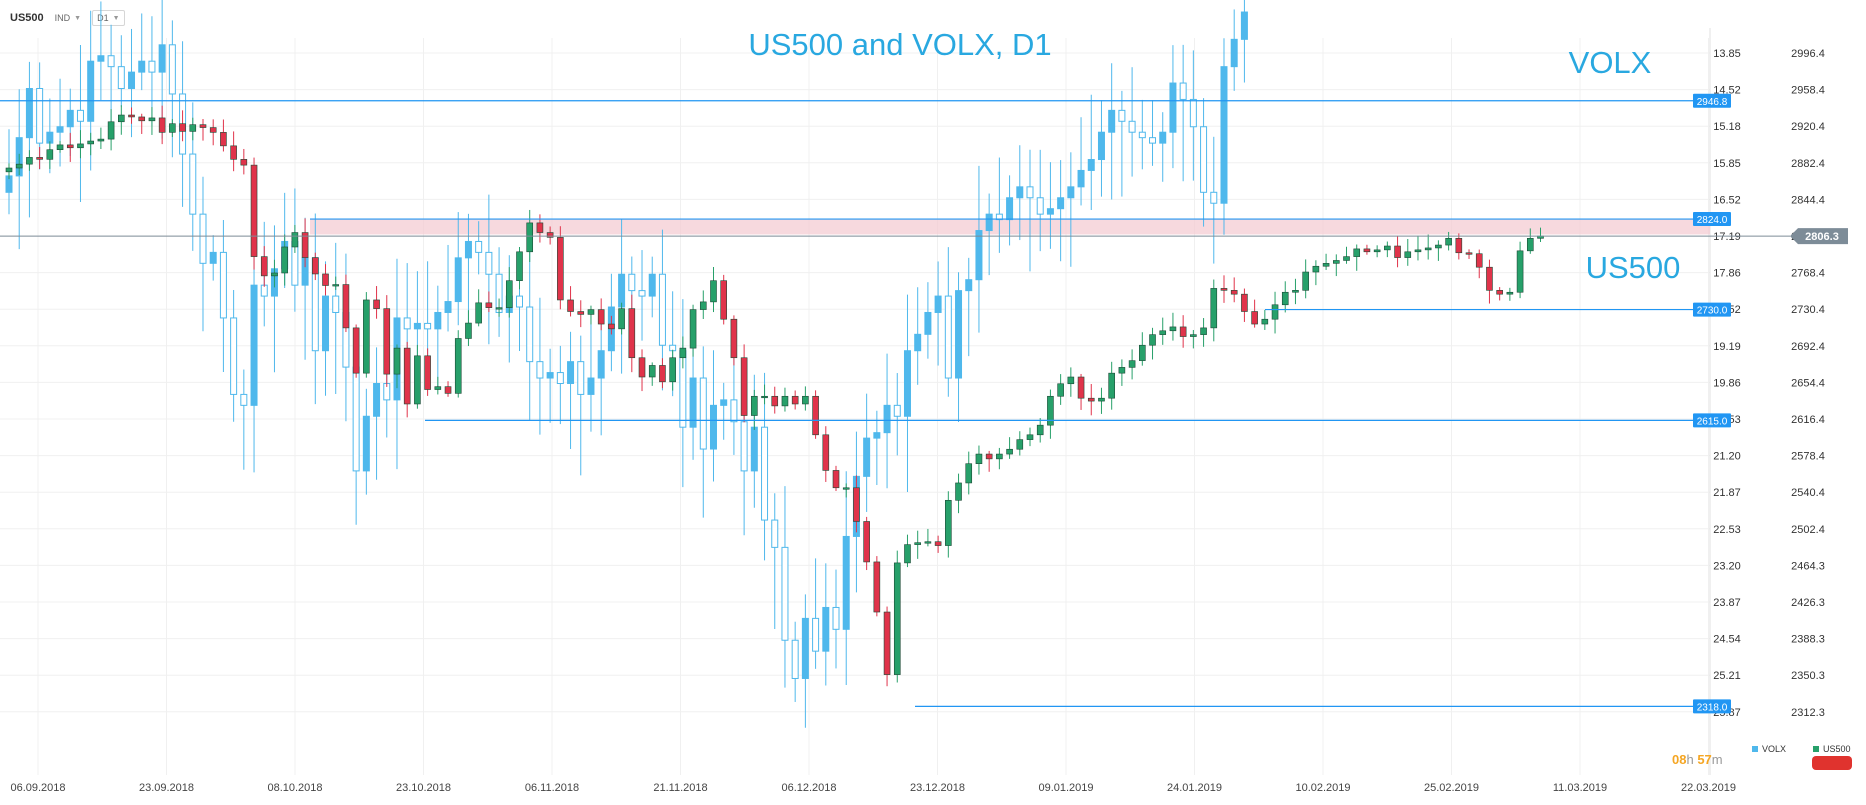 This screenshot has width=1866, height=805. I want to click on volx-axis-label: 15.18, so click(1727, 127).